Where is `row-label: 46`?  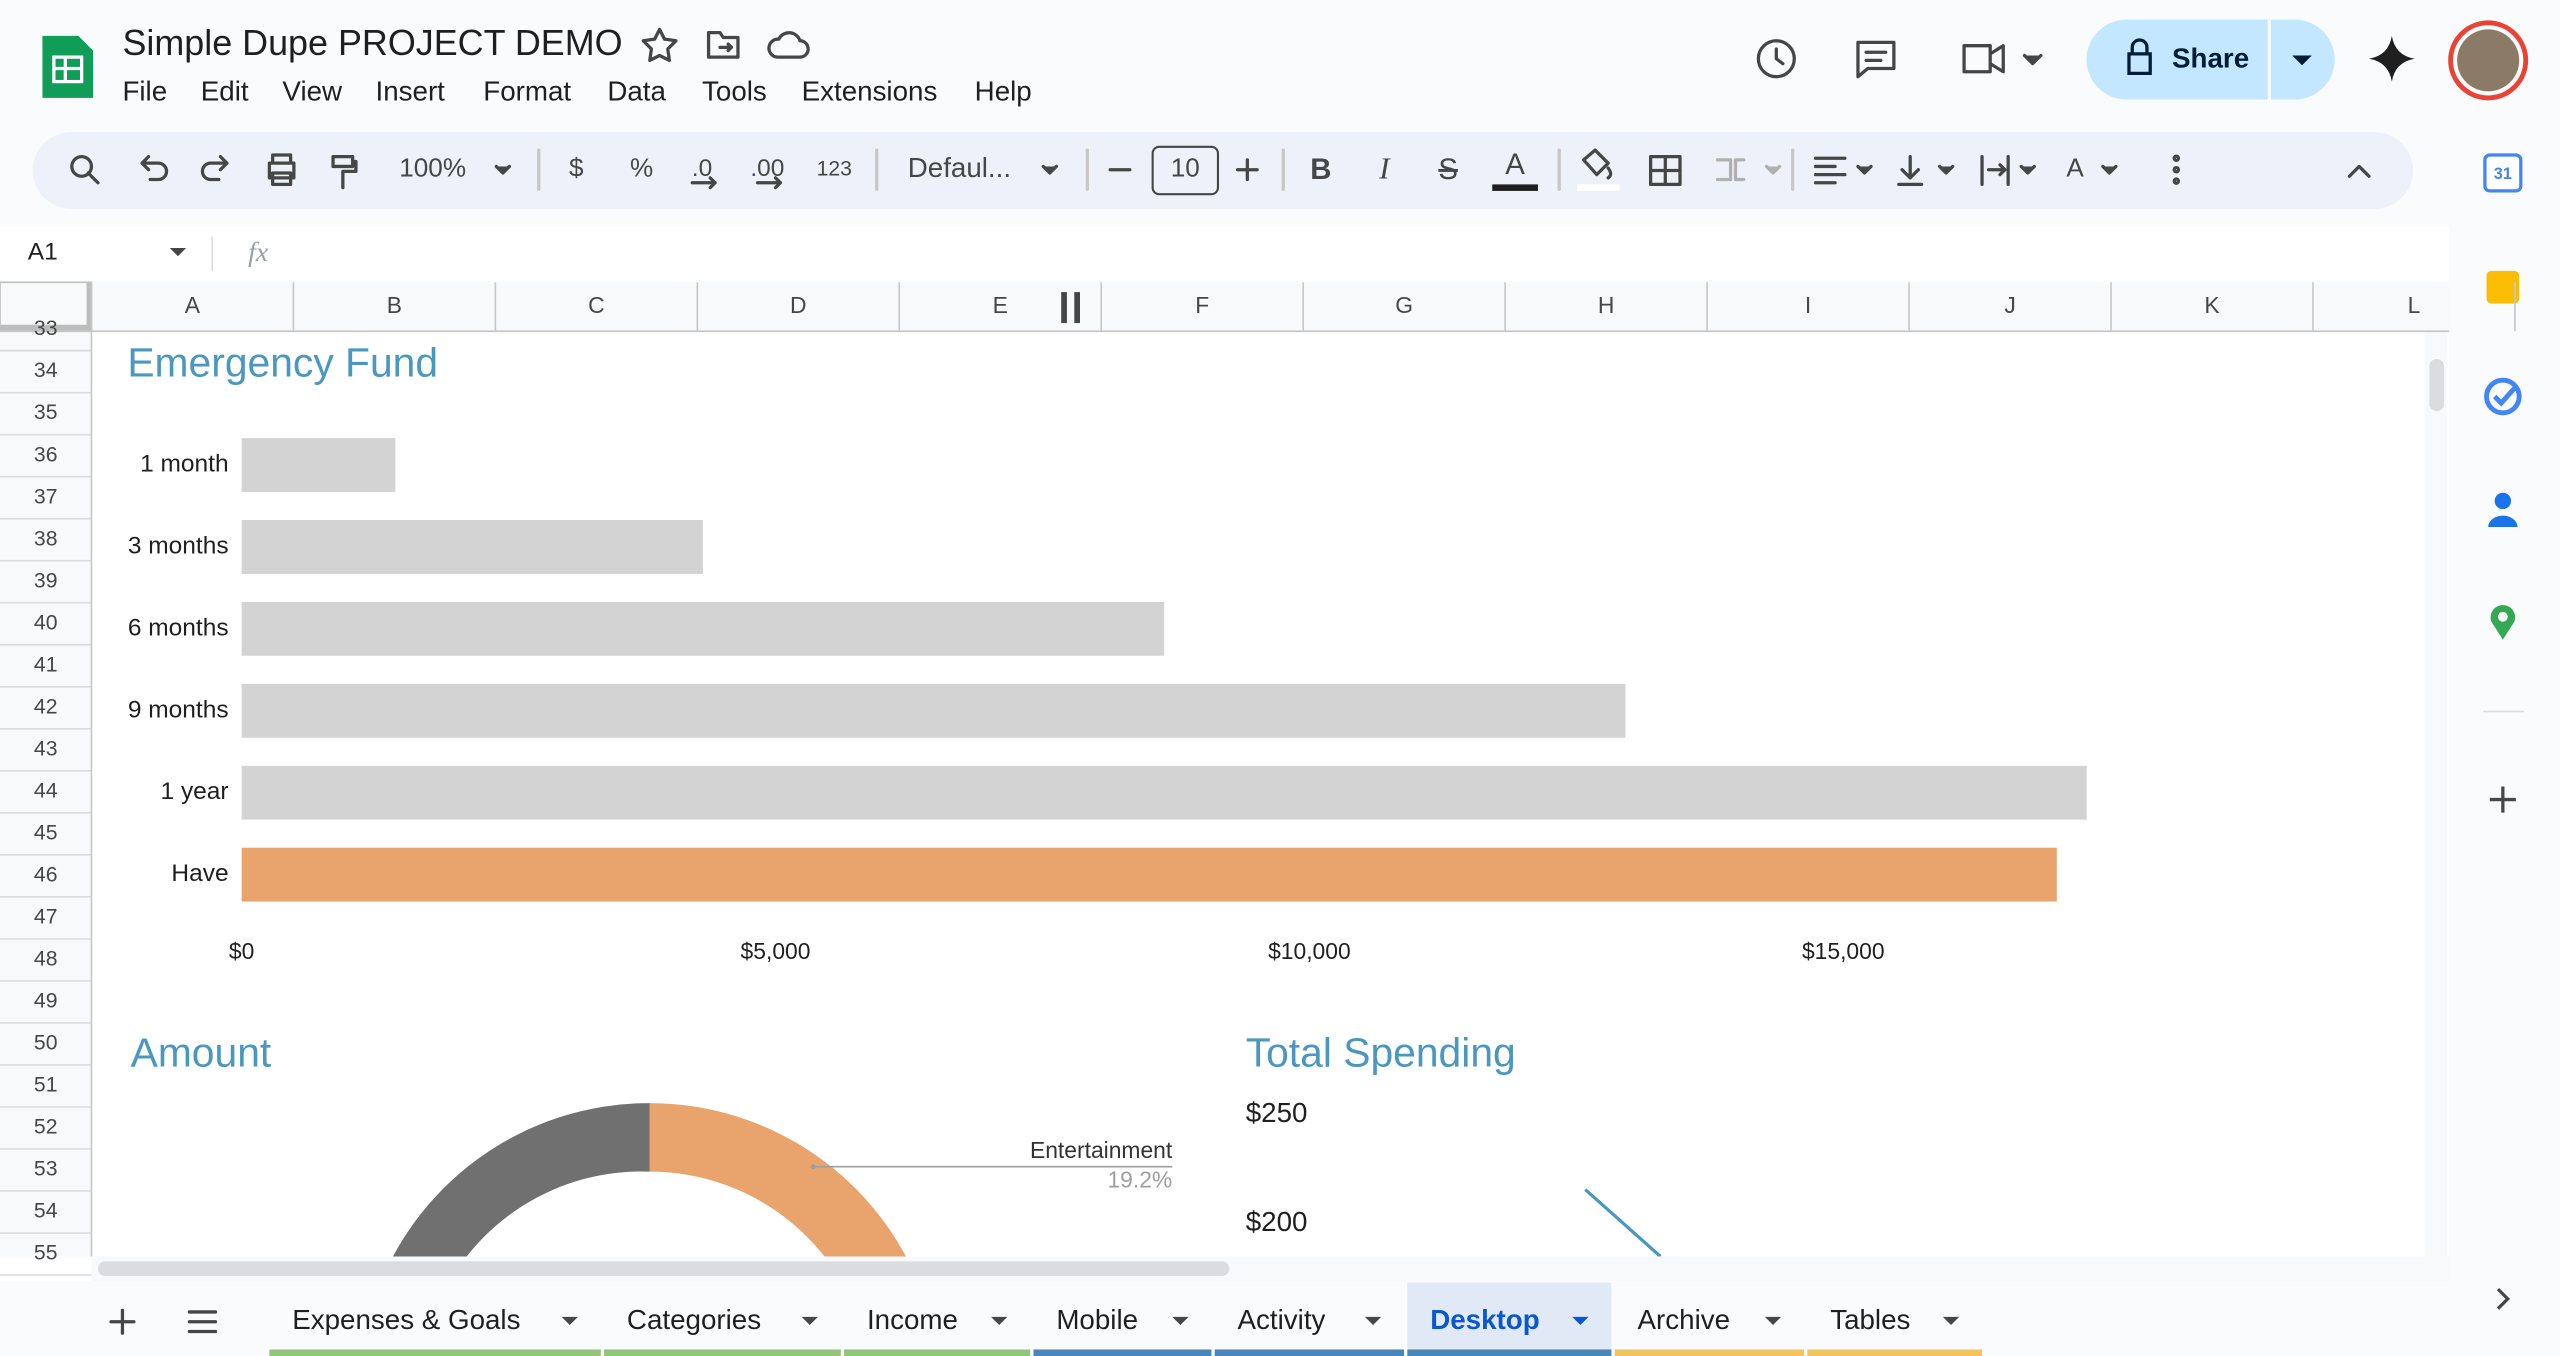
row-label: 46 is located at coordinates (46, 874).